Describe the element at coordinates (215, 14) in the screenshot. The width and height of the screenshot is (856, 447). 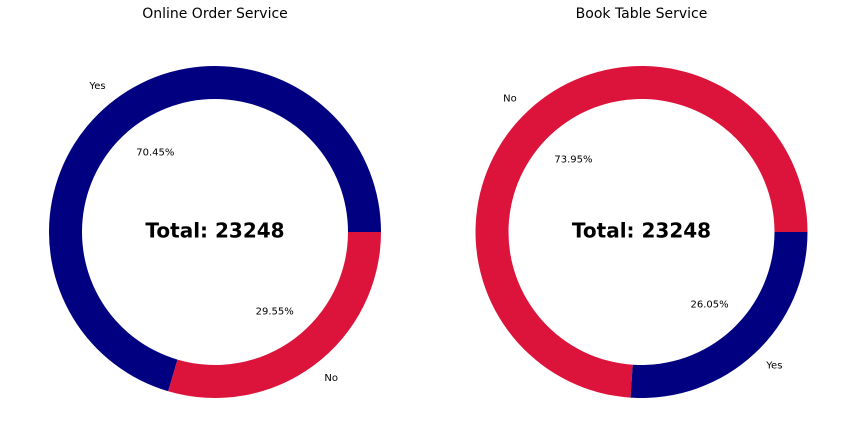
I see `chart-title: Online Order Service` at that location.